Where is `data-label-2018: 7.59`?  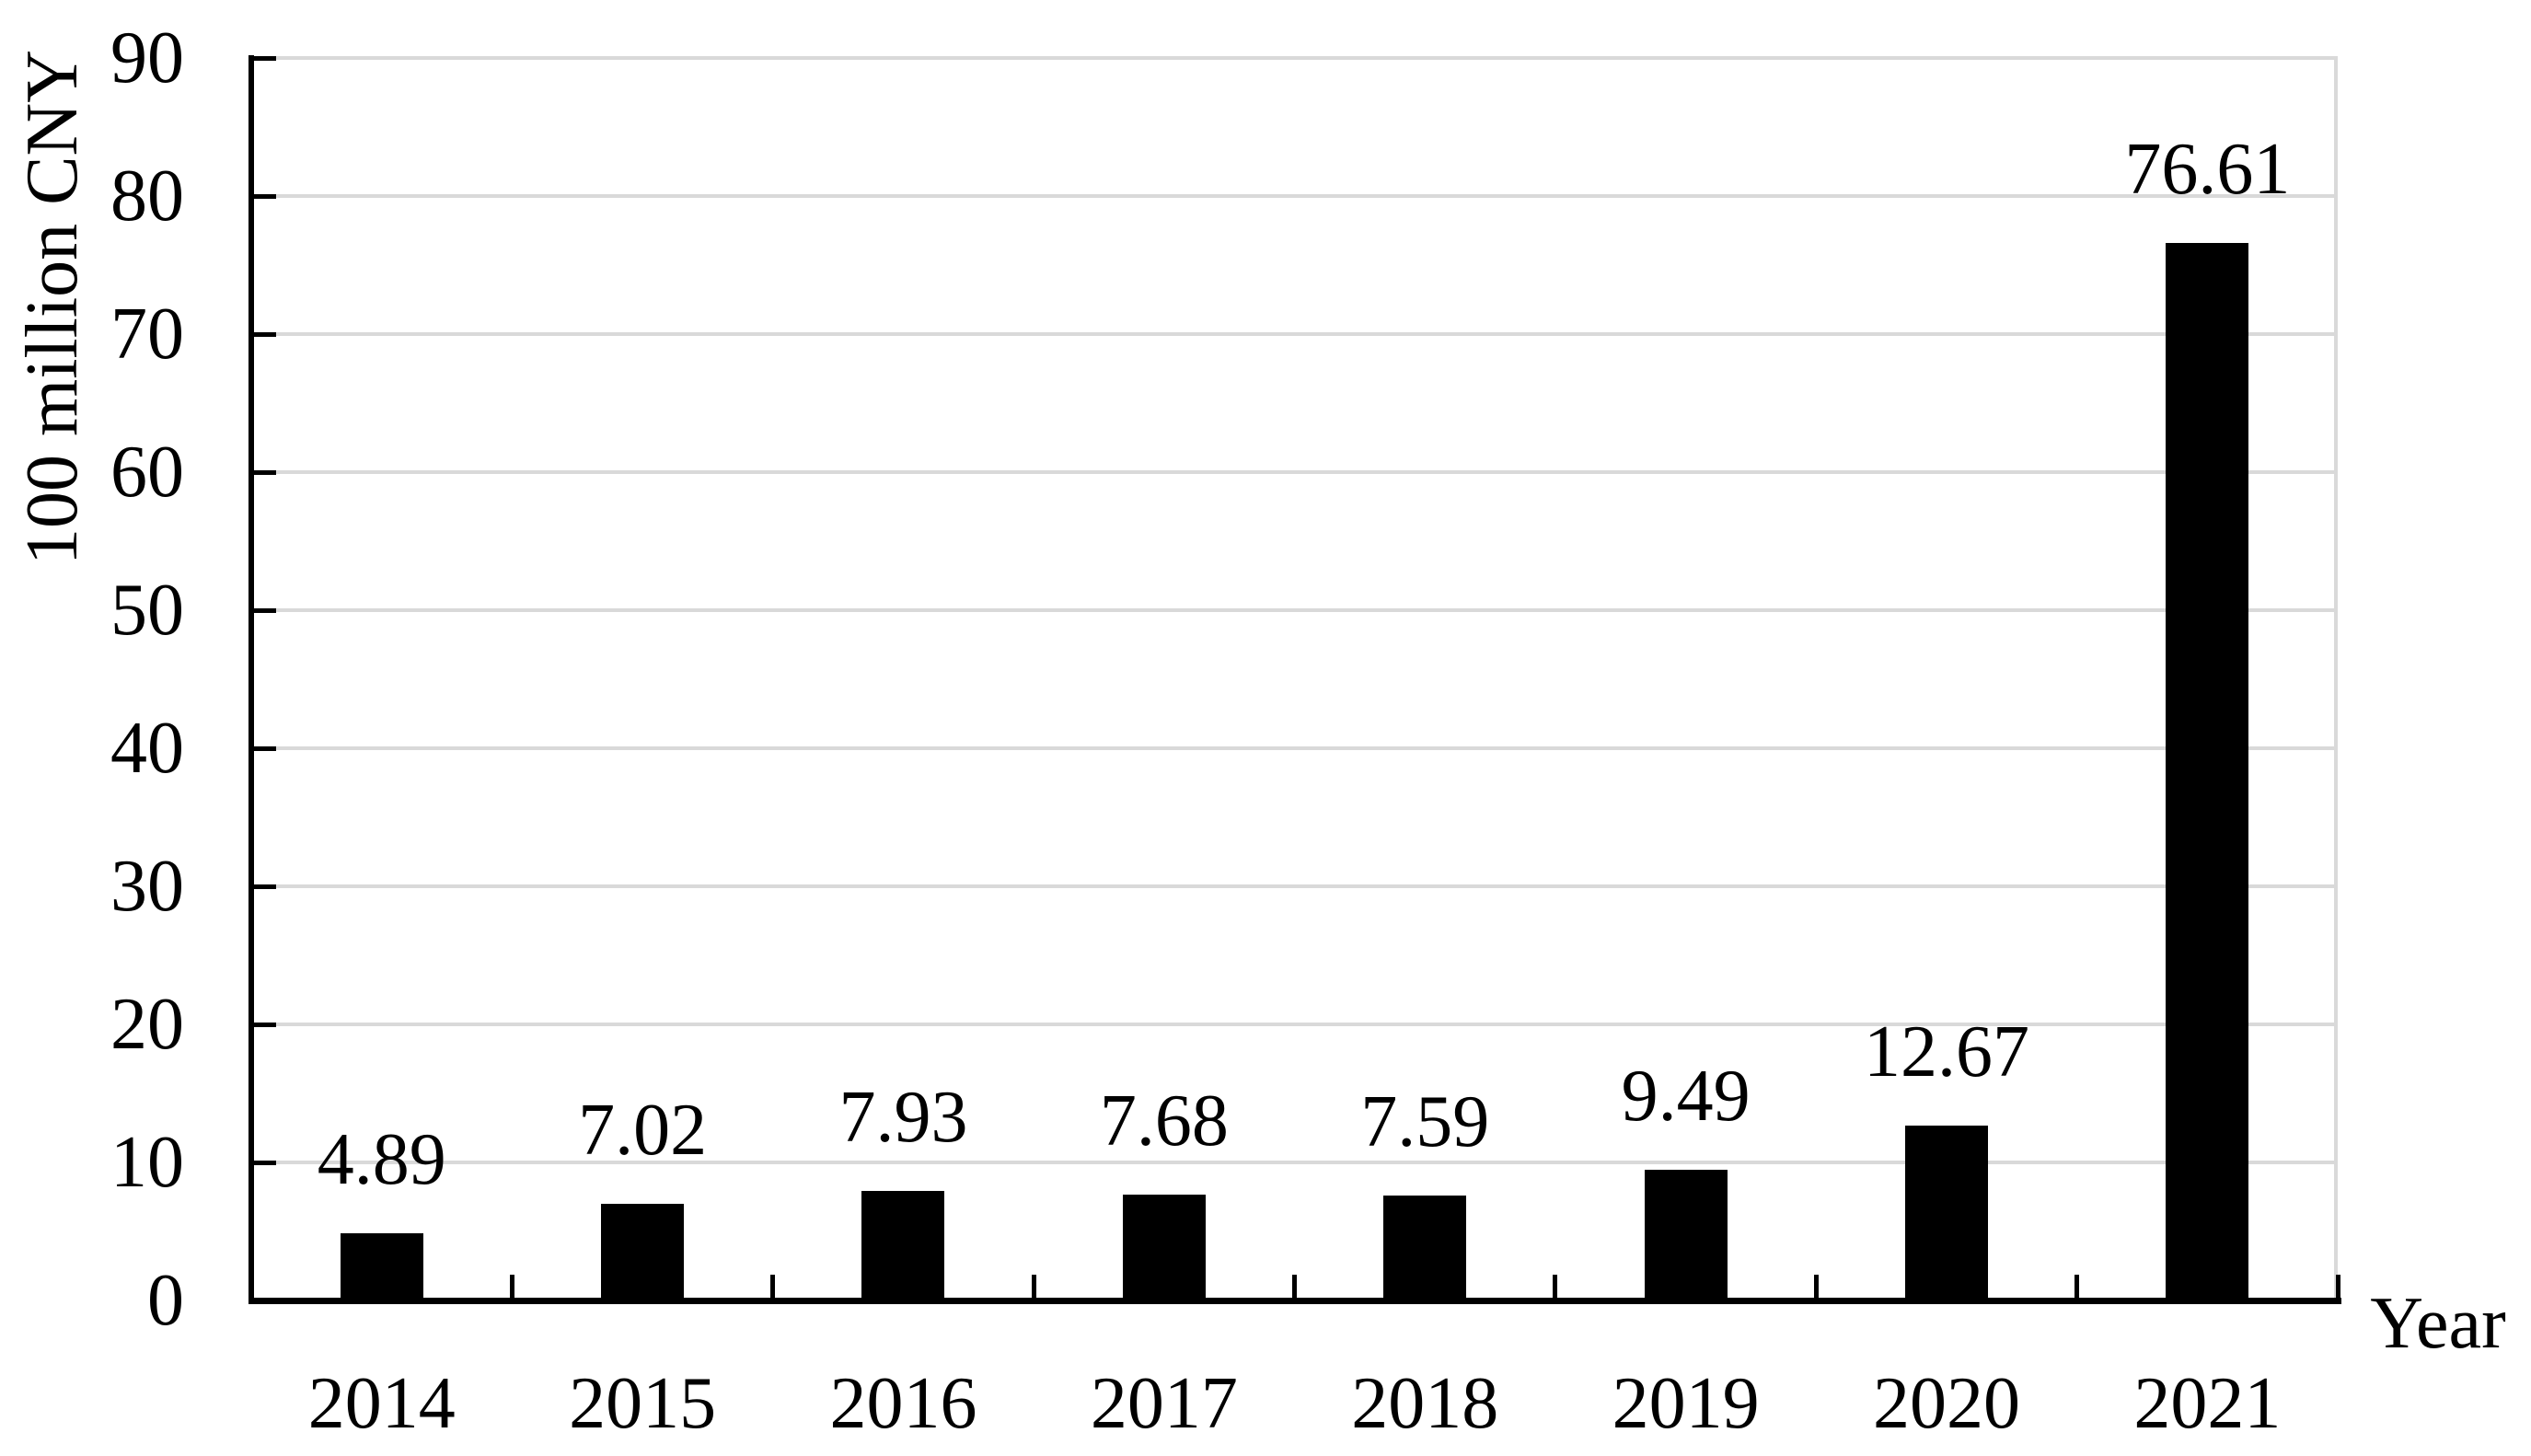 data-label-2018: 7.59 is located at coordinates (1425, 1122).